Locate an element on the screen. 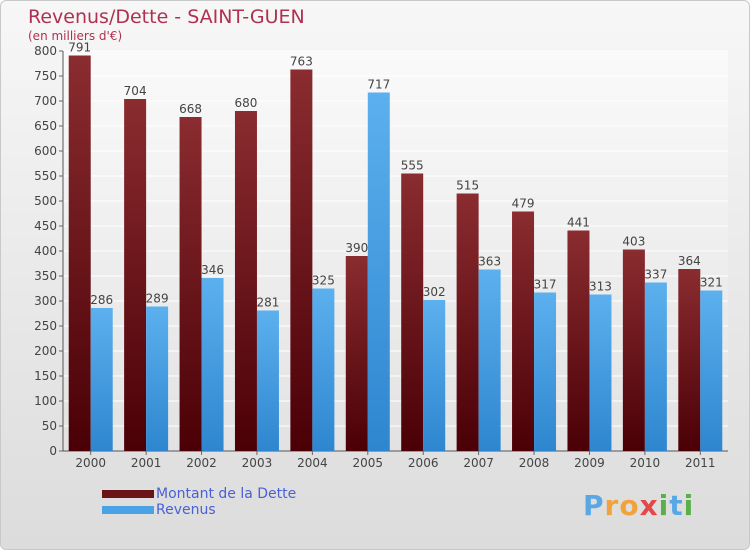  data-label-dette: 479 is located at coordinates (523, 204).